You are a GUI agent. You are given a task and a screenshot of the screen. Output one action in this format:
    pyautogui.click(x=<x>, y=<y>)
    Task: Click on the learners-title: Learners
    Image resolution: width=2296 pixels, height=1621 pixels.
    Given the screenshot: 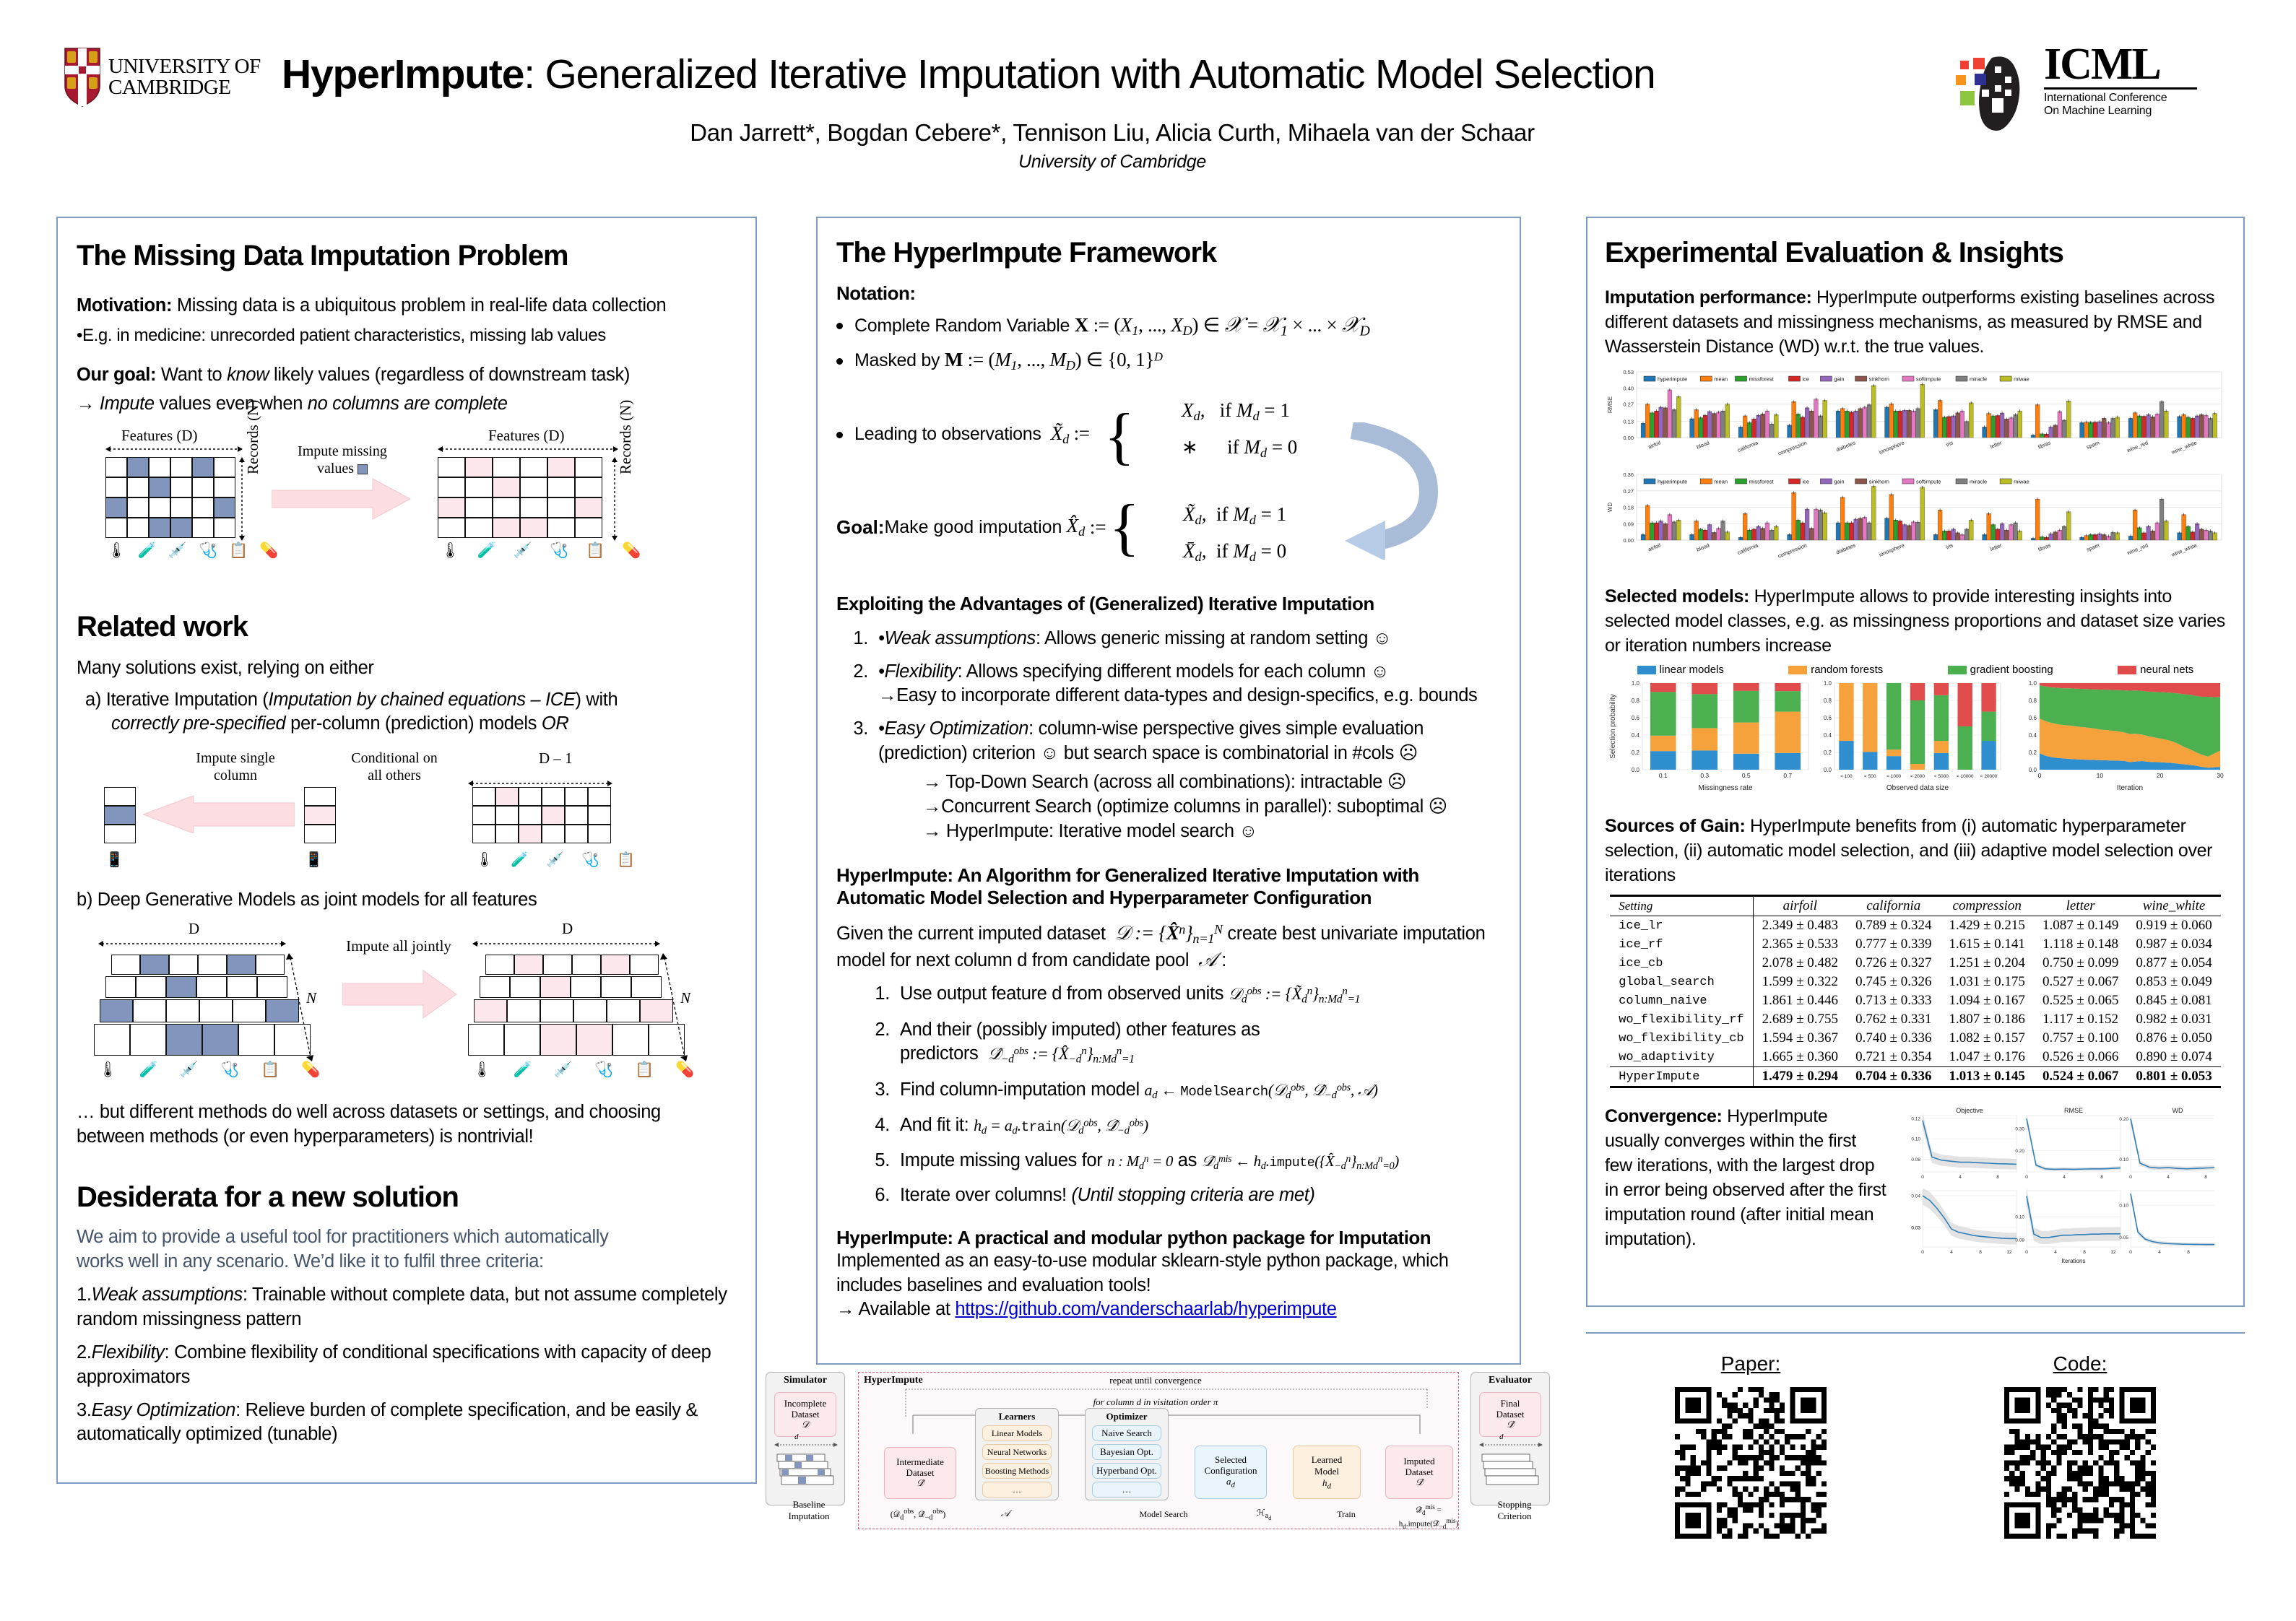 What is the action you would take?
    pyautogui.click(x=1017, y=1416)
    